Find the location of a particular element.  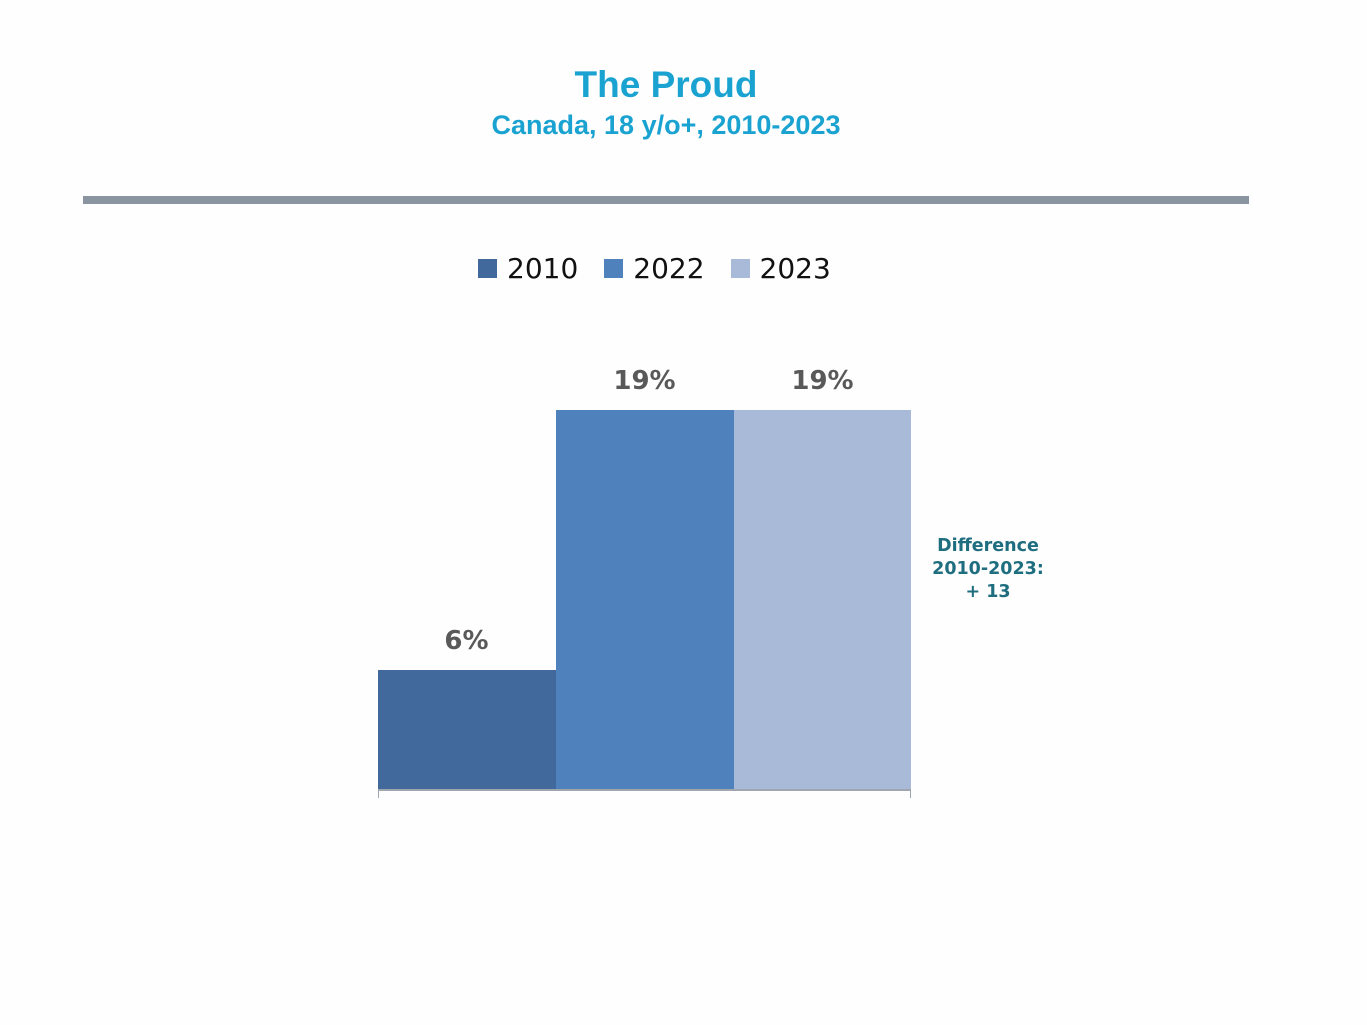

chart-subtitle: Canada, 18 y/o+, 2010-2023 is located at coordinates (666, 125).